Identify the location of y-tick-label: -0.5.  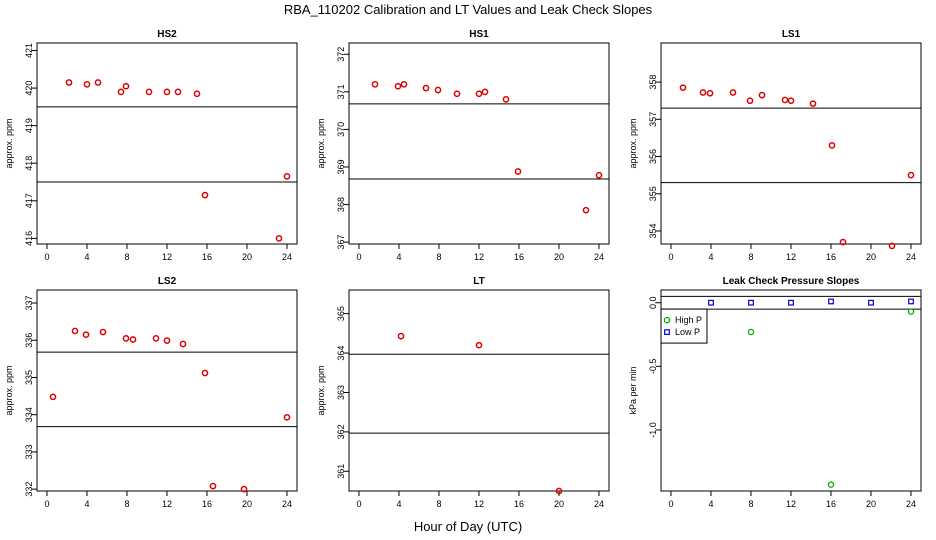
(653, 367).